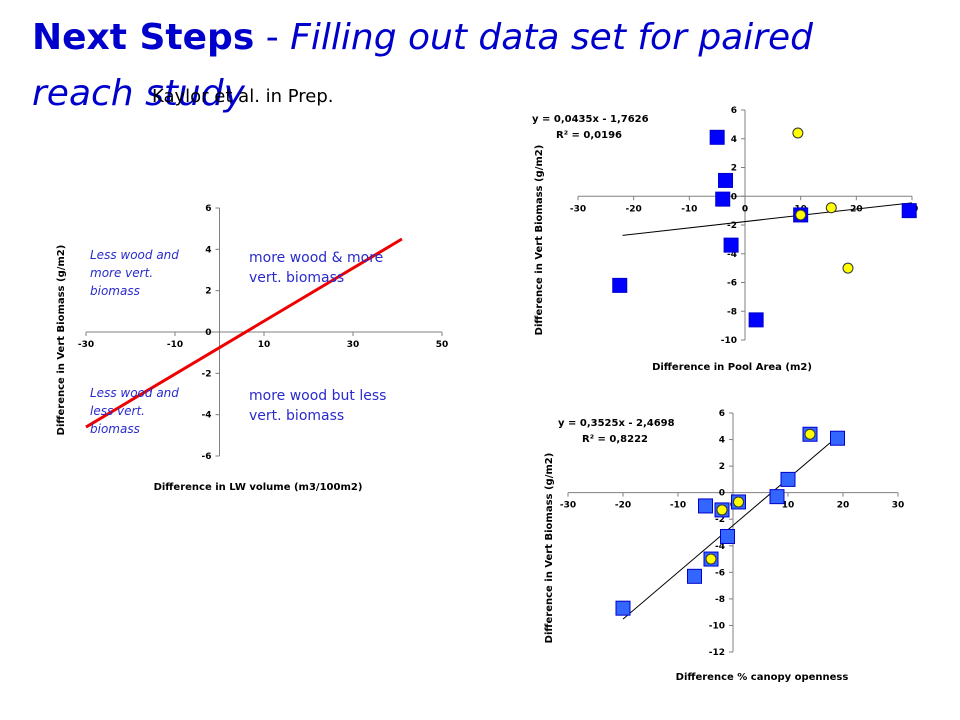 This screenshot has height=720, width=960. What do you see at coordinates (115, 291) in the screenshot?
I see `quadrant-label-top-left: biomass` at bounding box center [115, 291].